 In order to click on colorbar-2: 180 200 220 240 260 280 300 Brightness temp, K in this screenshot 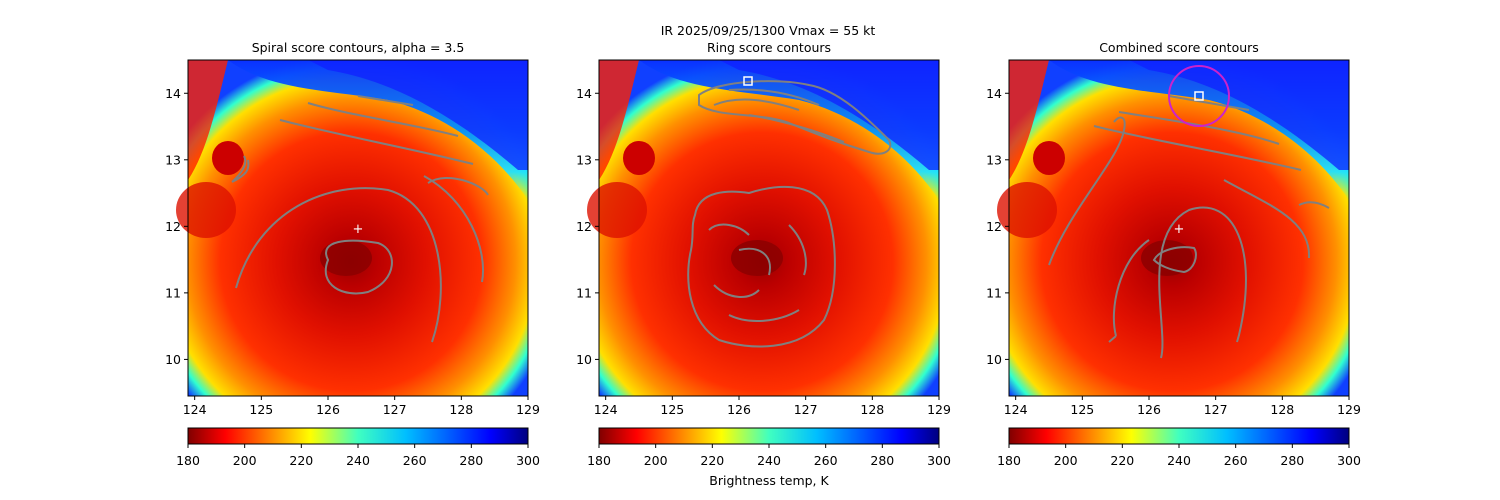, I will do `click(769, 457)`.